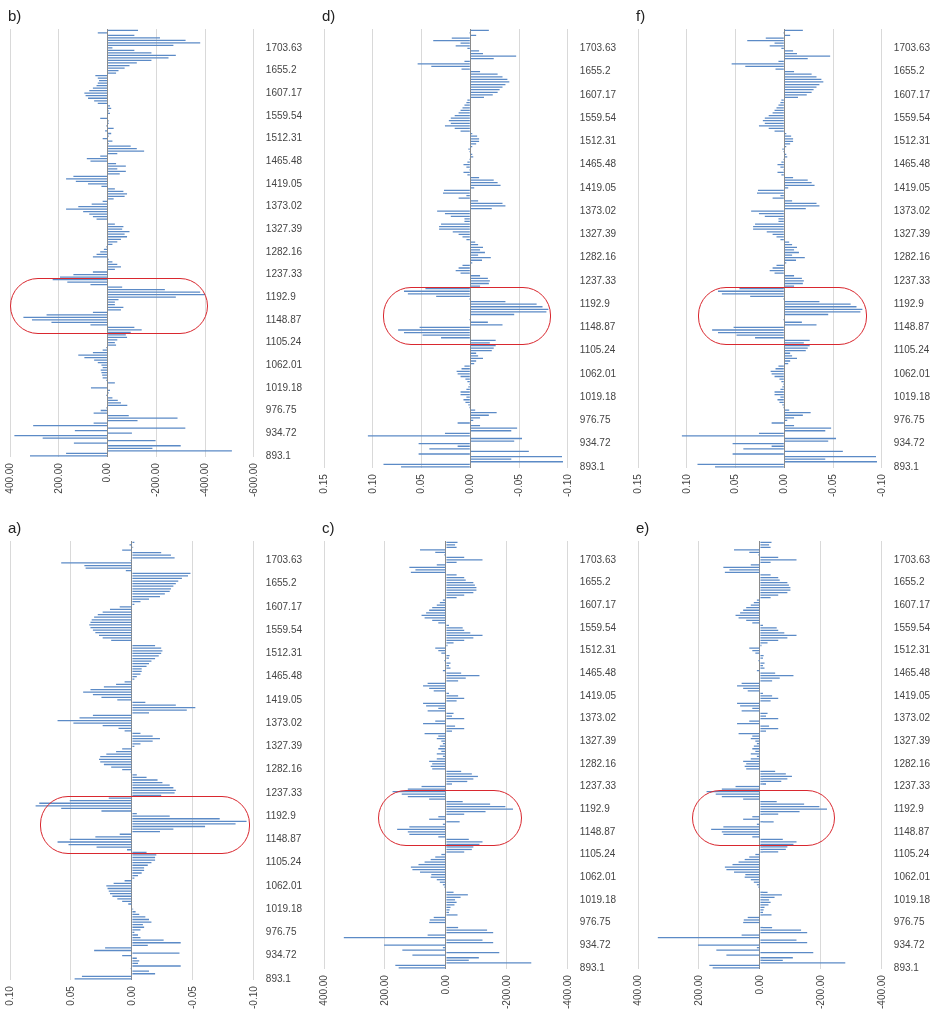 The image size is (941, 1021). Describe the element at coordinates (328, 527) in the screenshot. I see `chart-title: c)` at that location.